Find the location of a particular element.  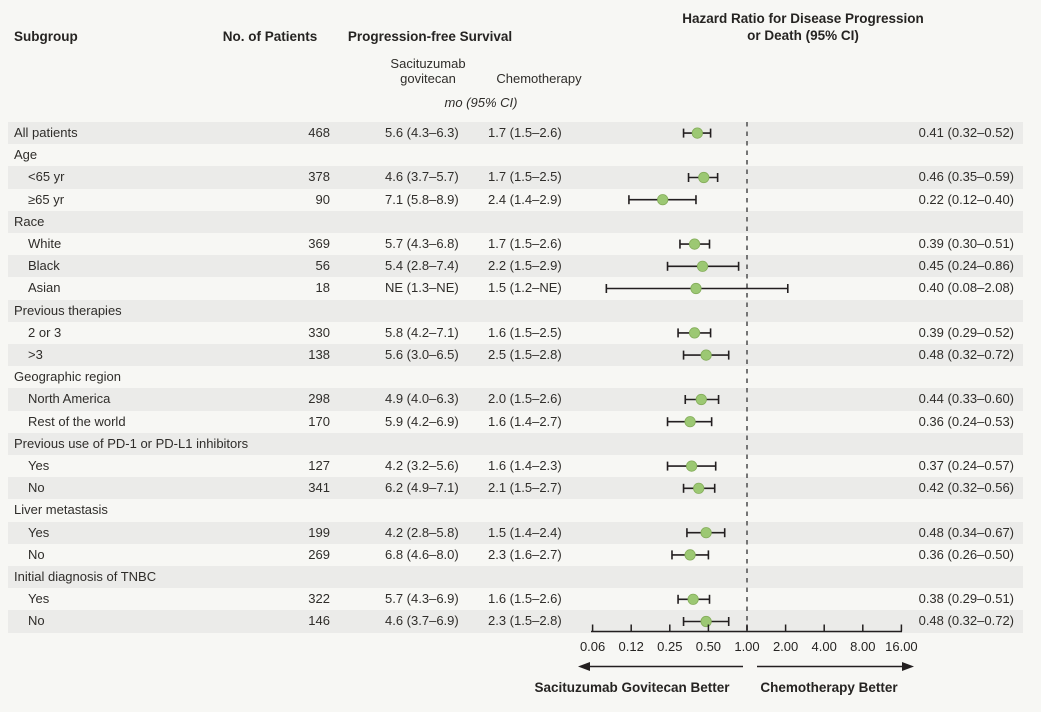

chemotherapy-pfs-value: 1.5 (1.2–NE) is located at coordinates (525, 288).